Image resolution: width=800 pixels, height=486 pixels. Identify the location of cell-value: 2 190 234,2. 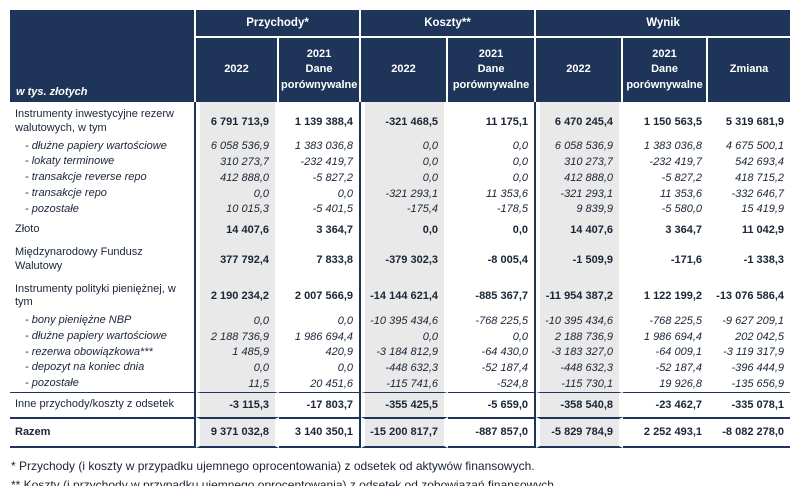
(237, 294).